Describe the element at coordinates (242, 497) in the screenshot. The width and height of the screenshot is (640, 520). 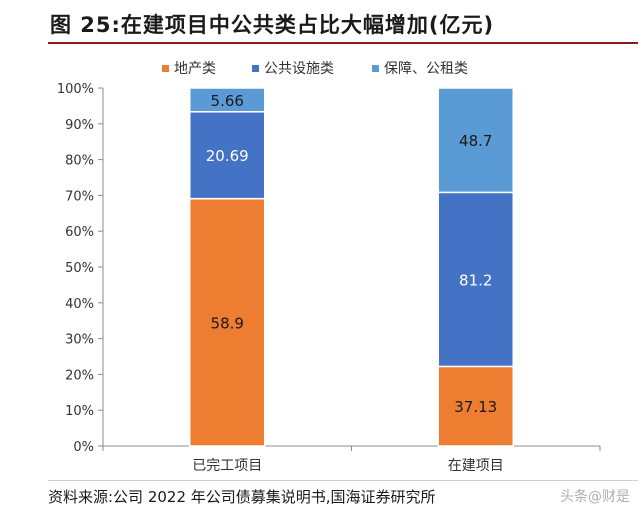
I see `source-note: 资料来源:公司 2022 年公司债募集说明书,国海证券研究所` at that location.